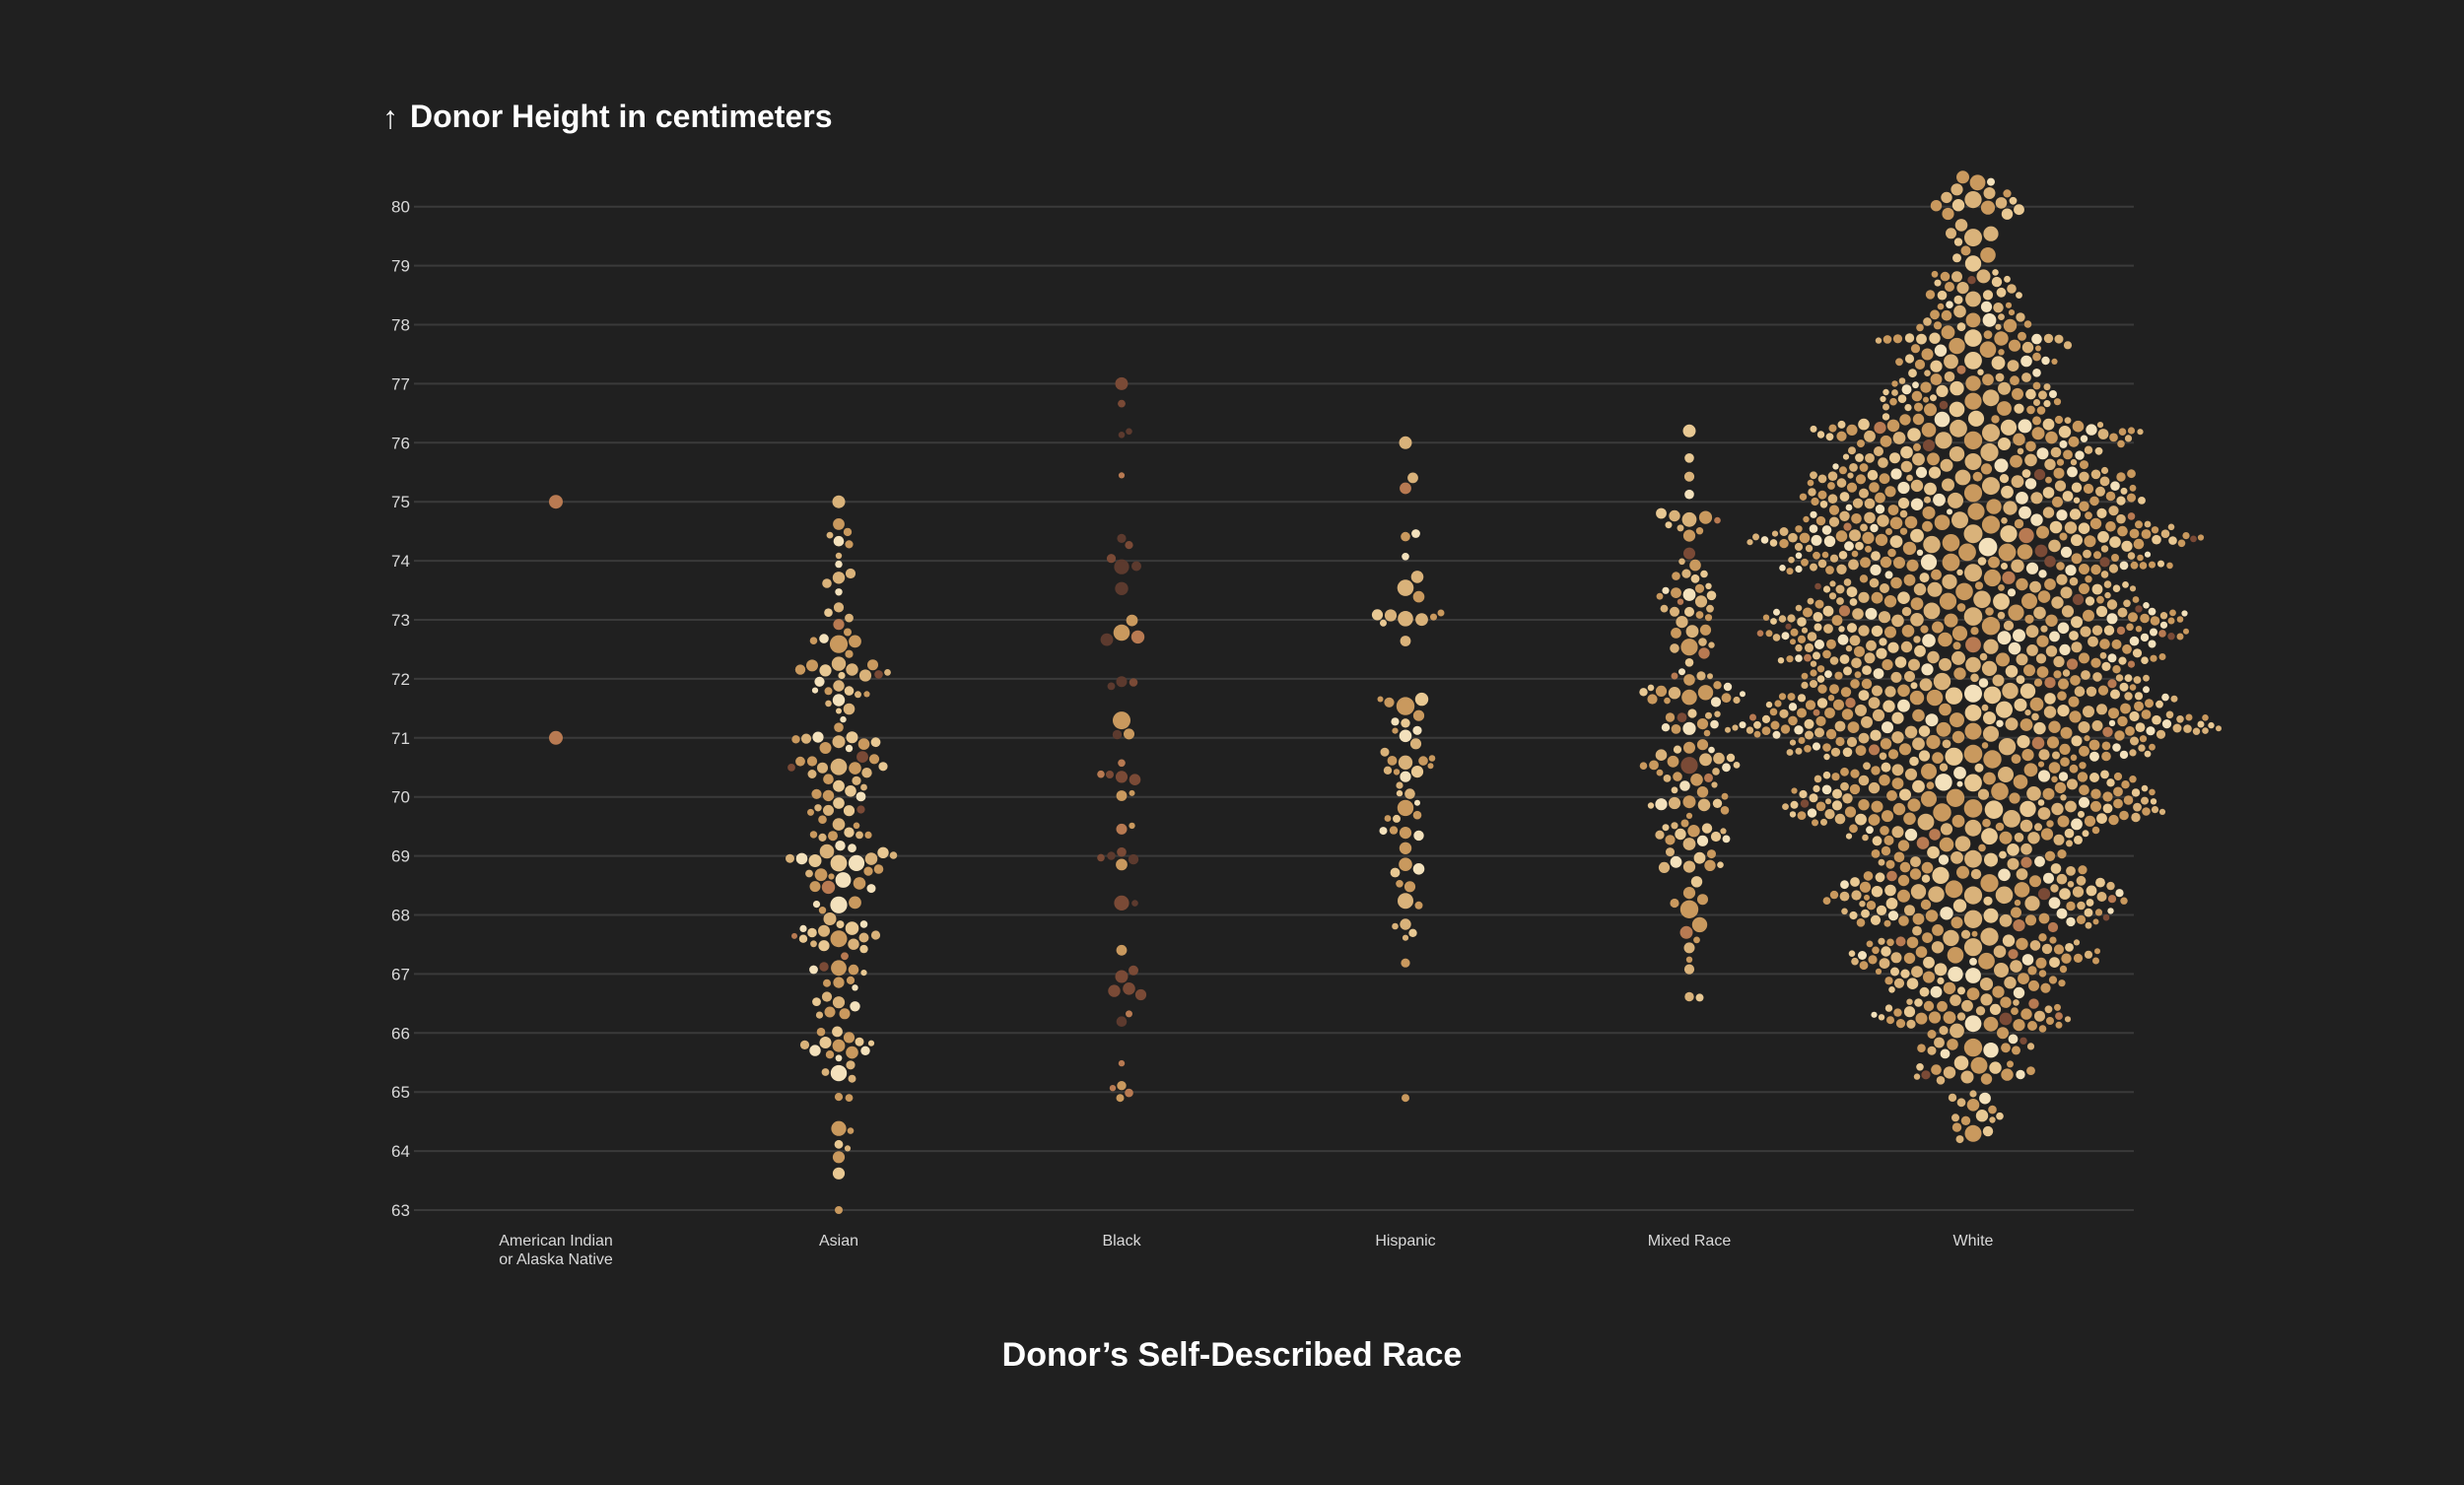  What do you see at coordinates (400, 797) in the screenshot?
I see `y-tick-label: 70` at bounding box center [400, 797].